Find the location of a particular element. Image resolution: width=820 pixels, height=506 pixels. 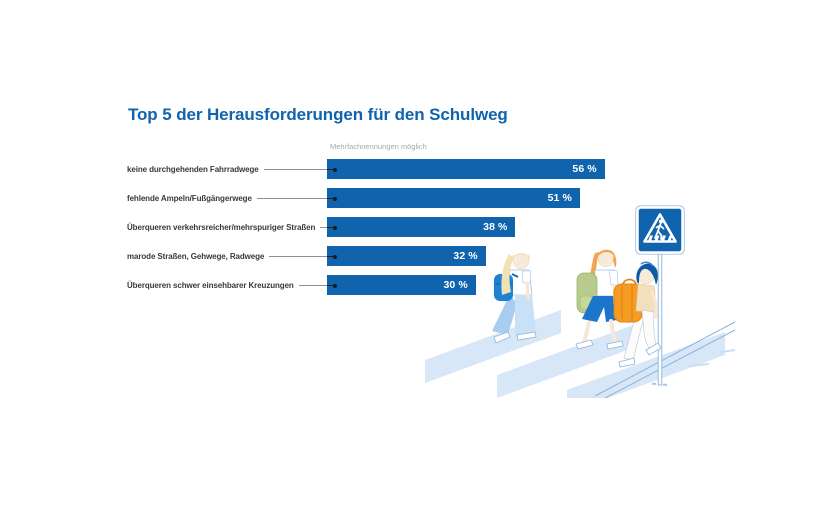

sign-pole is located at coordinates (660, 319).